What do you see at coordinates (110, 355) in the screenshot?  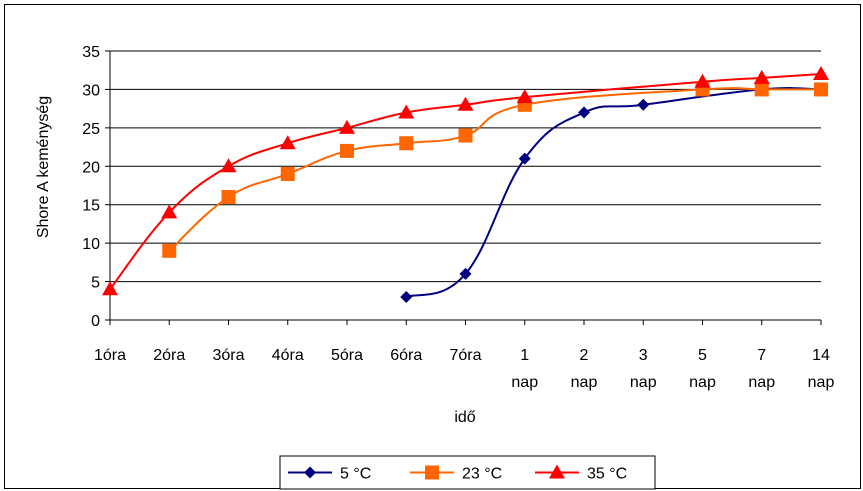 I see `x-tick-label: 1óra` at bounding box center [110, 355].